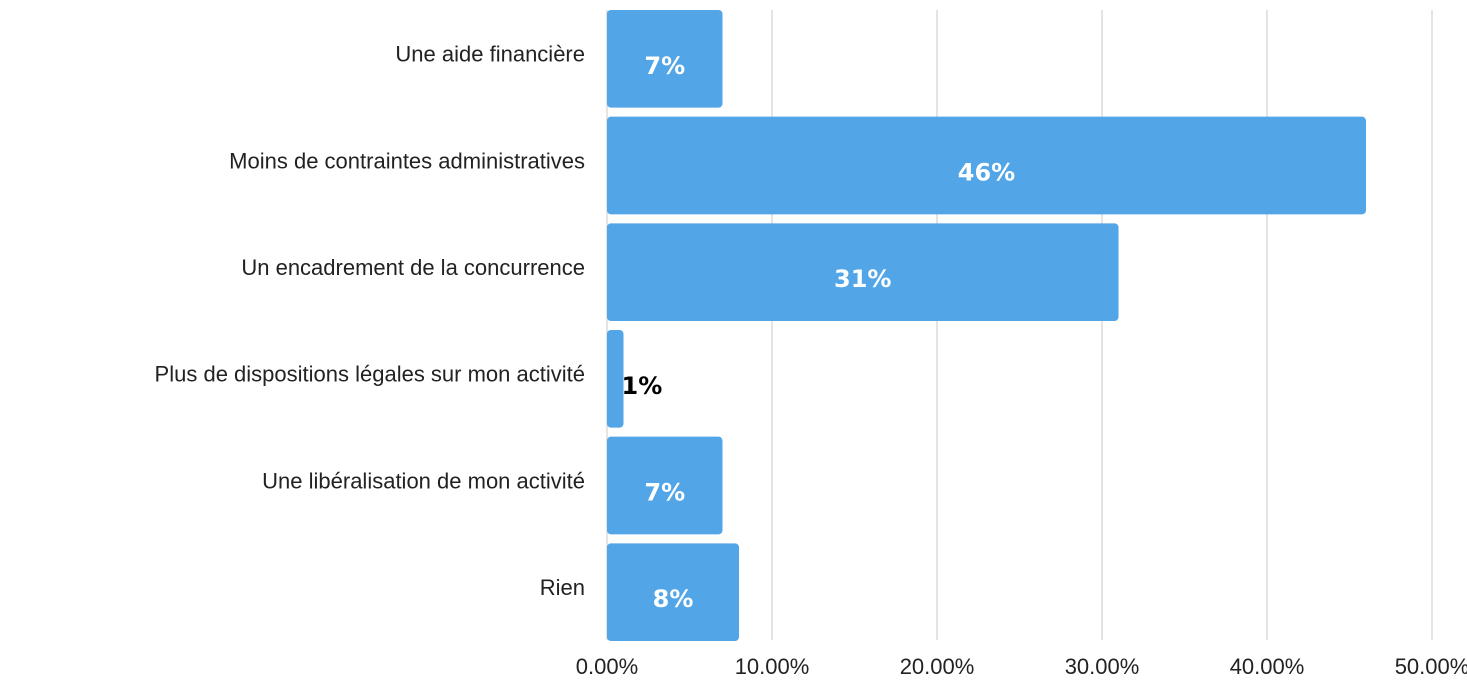  Describe the element at coordinates (423, 480) in the screenshot. I see `category-label: Une libéralisation de mon activité` at that location.